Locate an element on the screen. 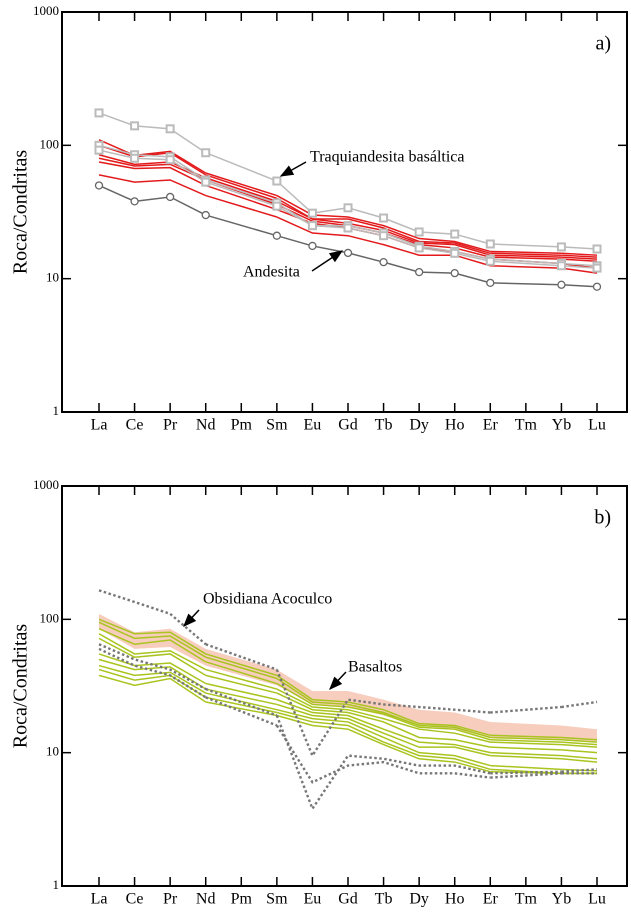 This screenshot has width=631, height=912. x-tick-label: Yb is located at coordinates (562, 425).